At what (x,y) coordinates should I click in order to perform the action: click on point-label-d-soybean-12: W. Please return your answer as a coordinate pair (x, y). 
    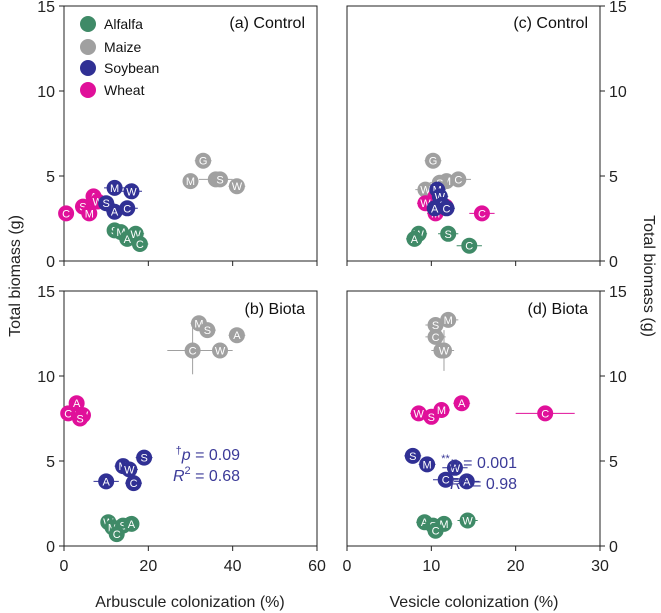
    Looking at the image, I should click on (455, 469).